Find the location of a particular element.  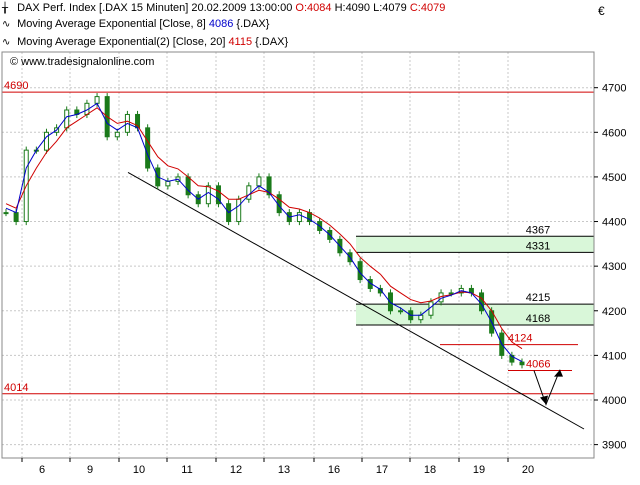

x-tick-label: 17 is located at coordinates (382, 470).